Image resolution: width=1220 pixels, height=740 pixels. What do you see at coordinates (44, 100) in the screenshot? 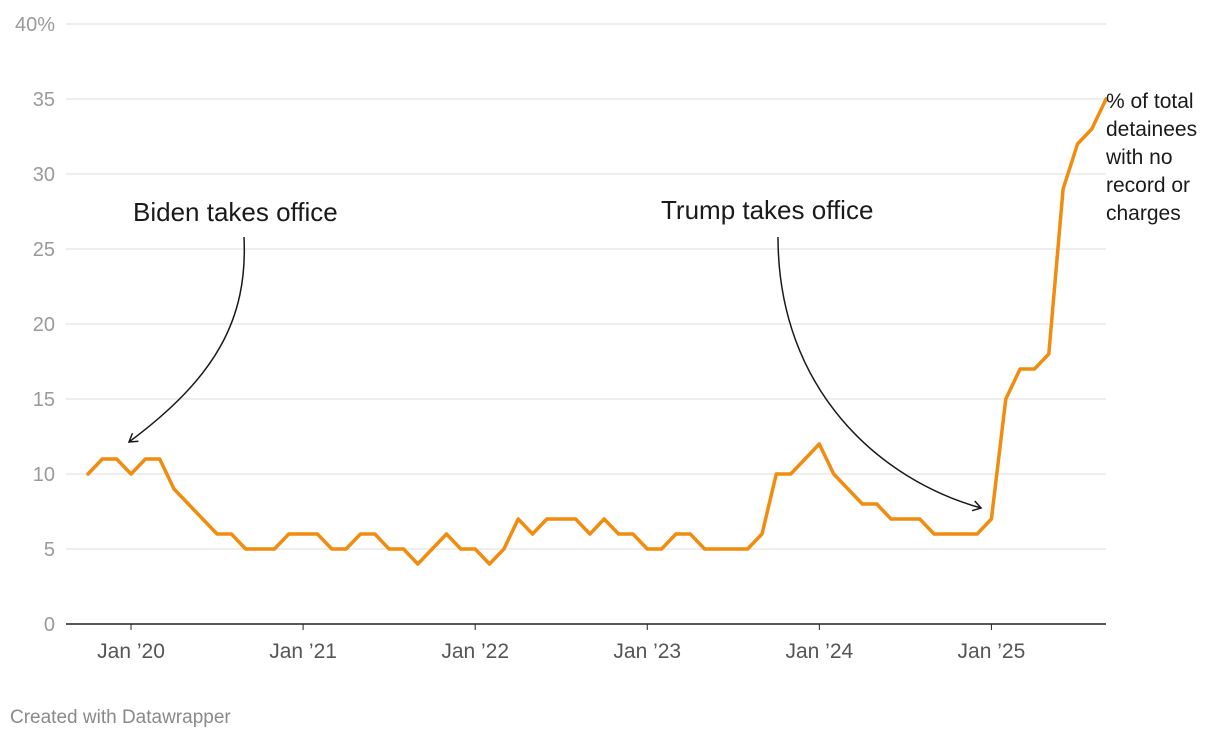
I see `y-tick-label: 35` at bounding box center [44, 100].